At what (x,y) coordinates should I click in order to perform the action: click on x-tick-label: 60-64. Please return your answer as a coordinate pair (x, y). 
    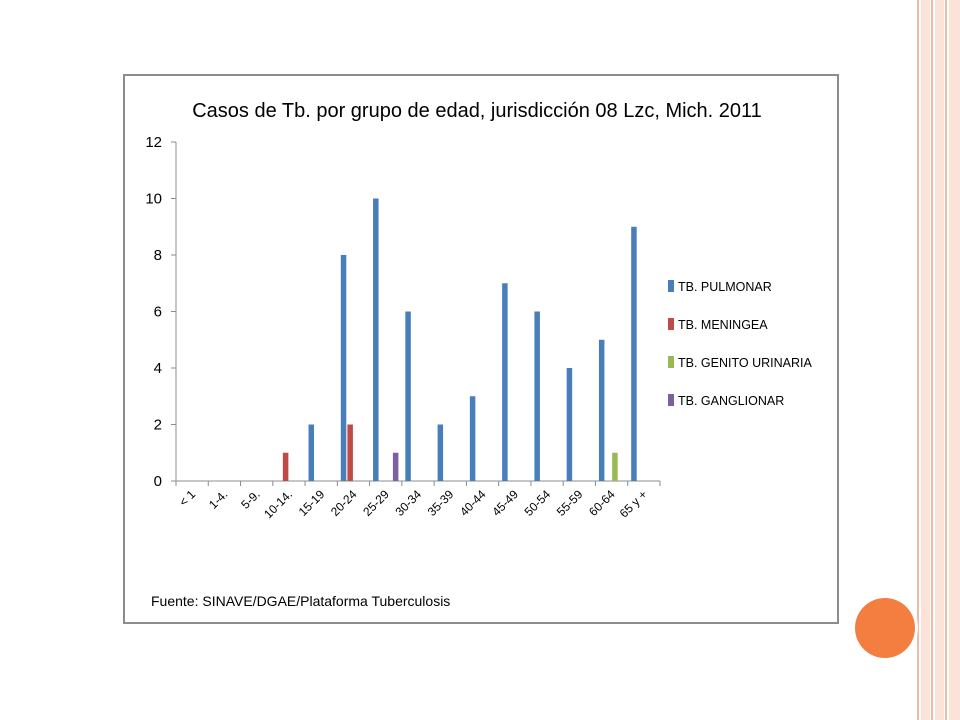
    Looking at the image, I should click on (602, 503).